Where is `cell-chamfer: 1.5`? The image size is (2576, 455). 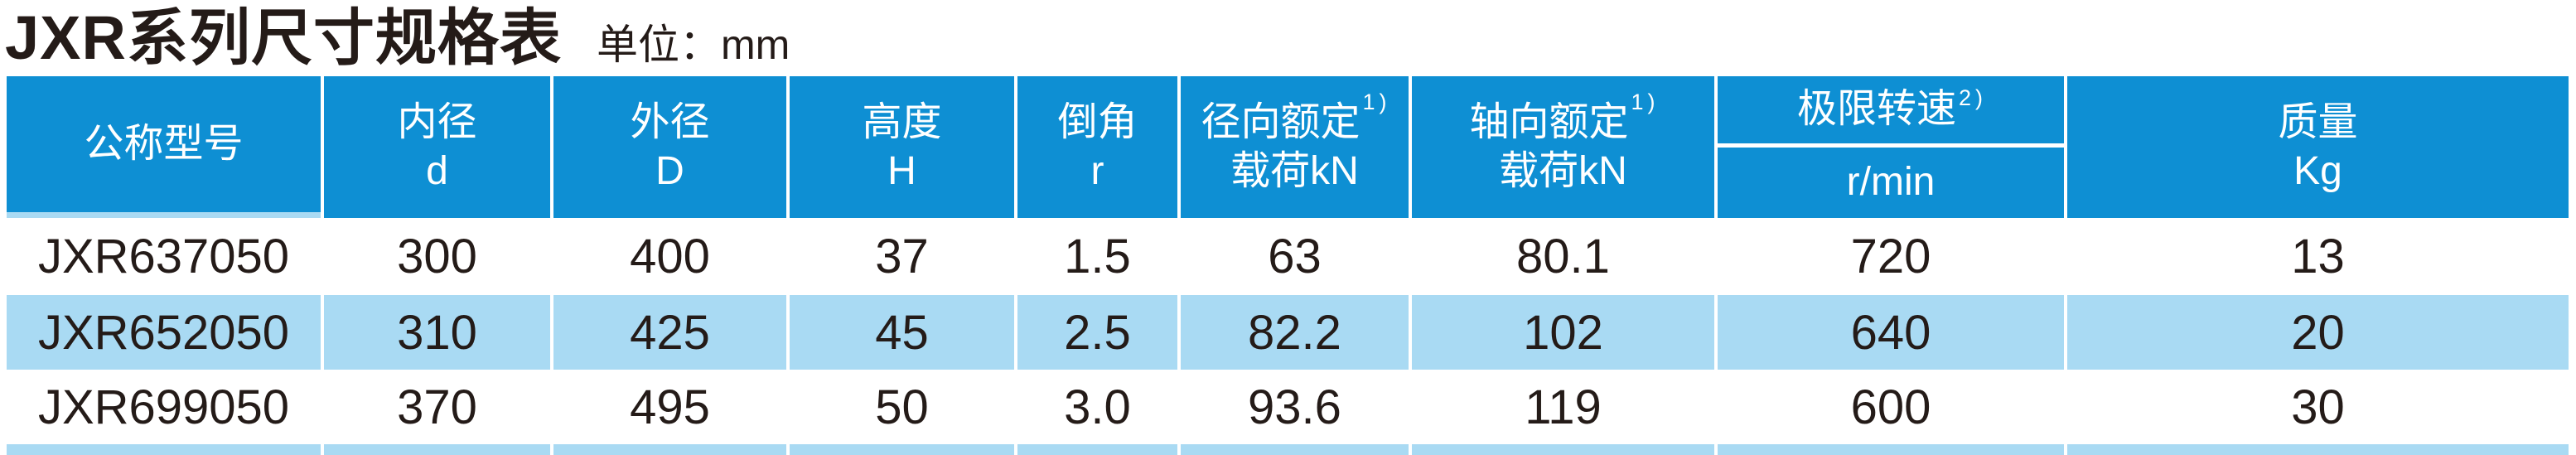
cell-chamfer: 1.5 is located at coordinates (1097, 256).